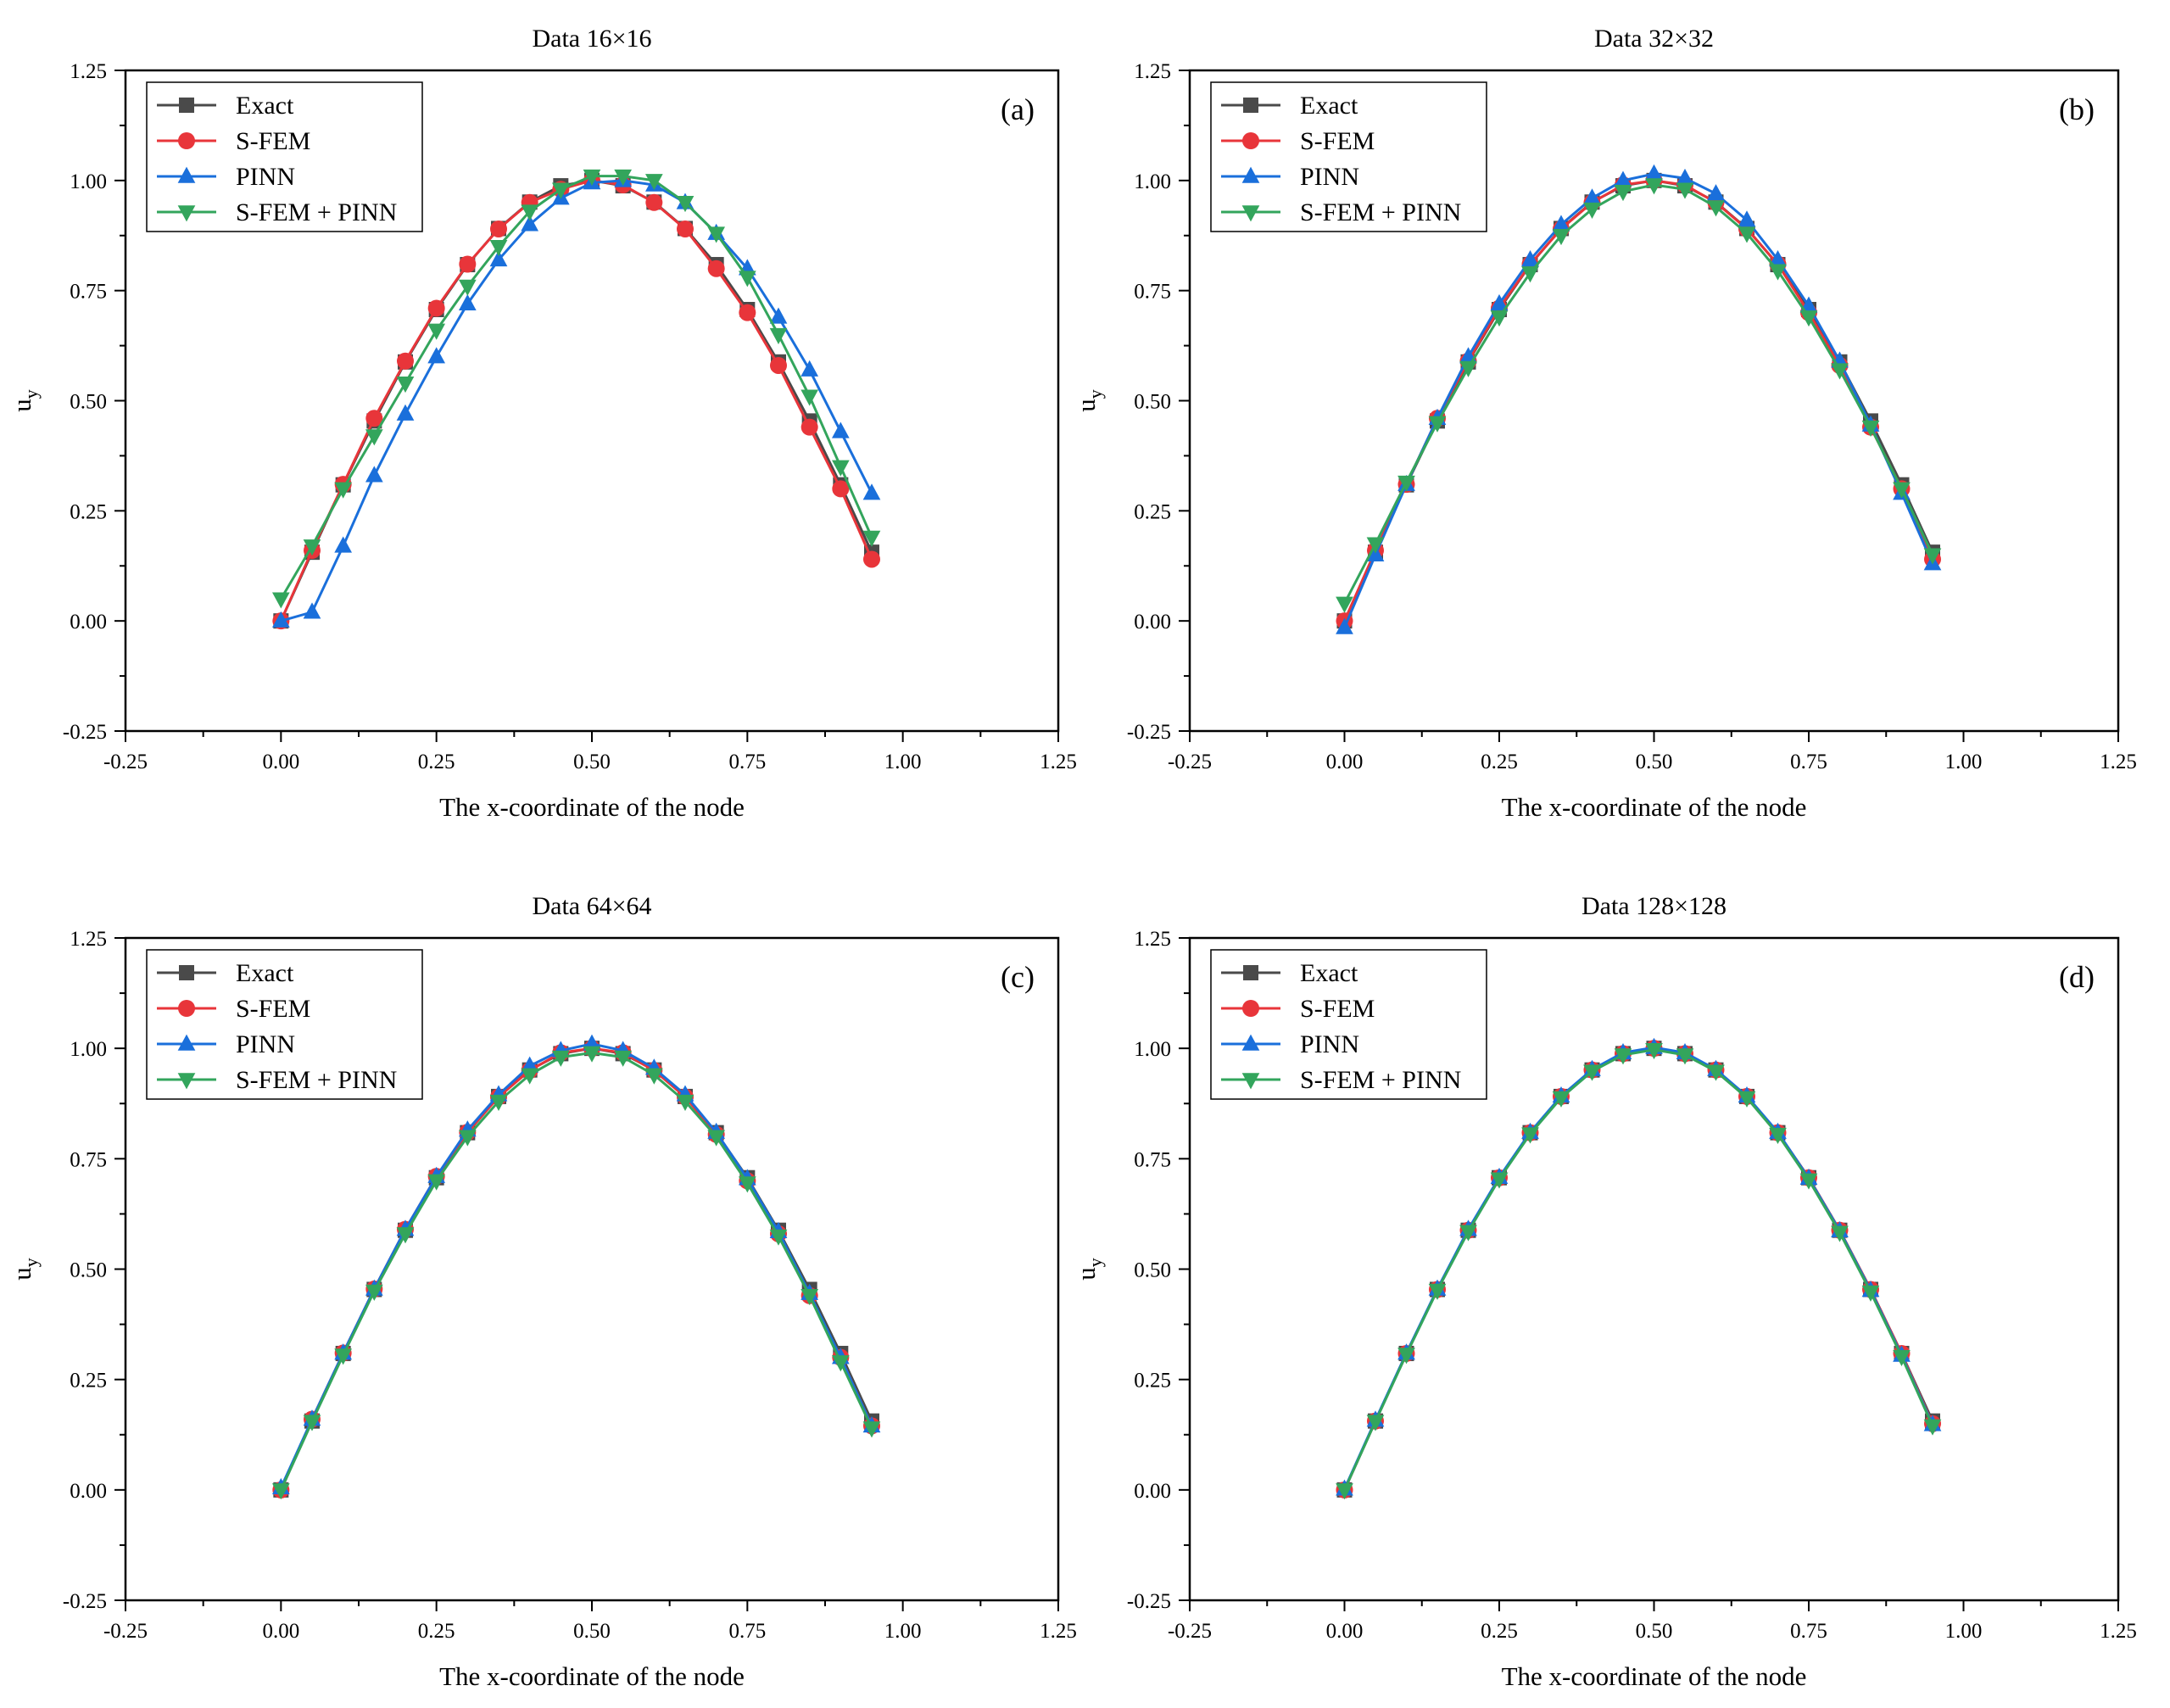  Describe the element at coordinates (1152, 182) in the screenshot. I see `y-tick-label: 1.00` at that location.